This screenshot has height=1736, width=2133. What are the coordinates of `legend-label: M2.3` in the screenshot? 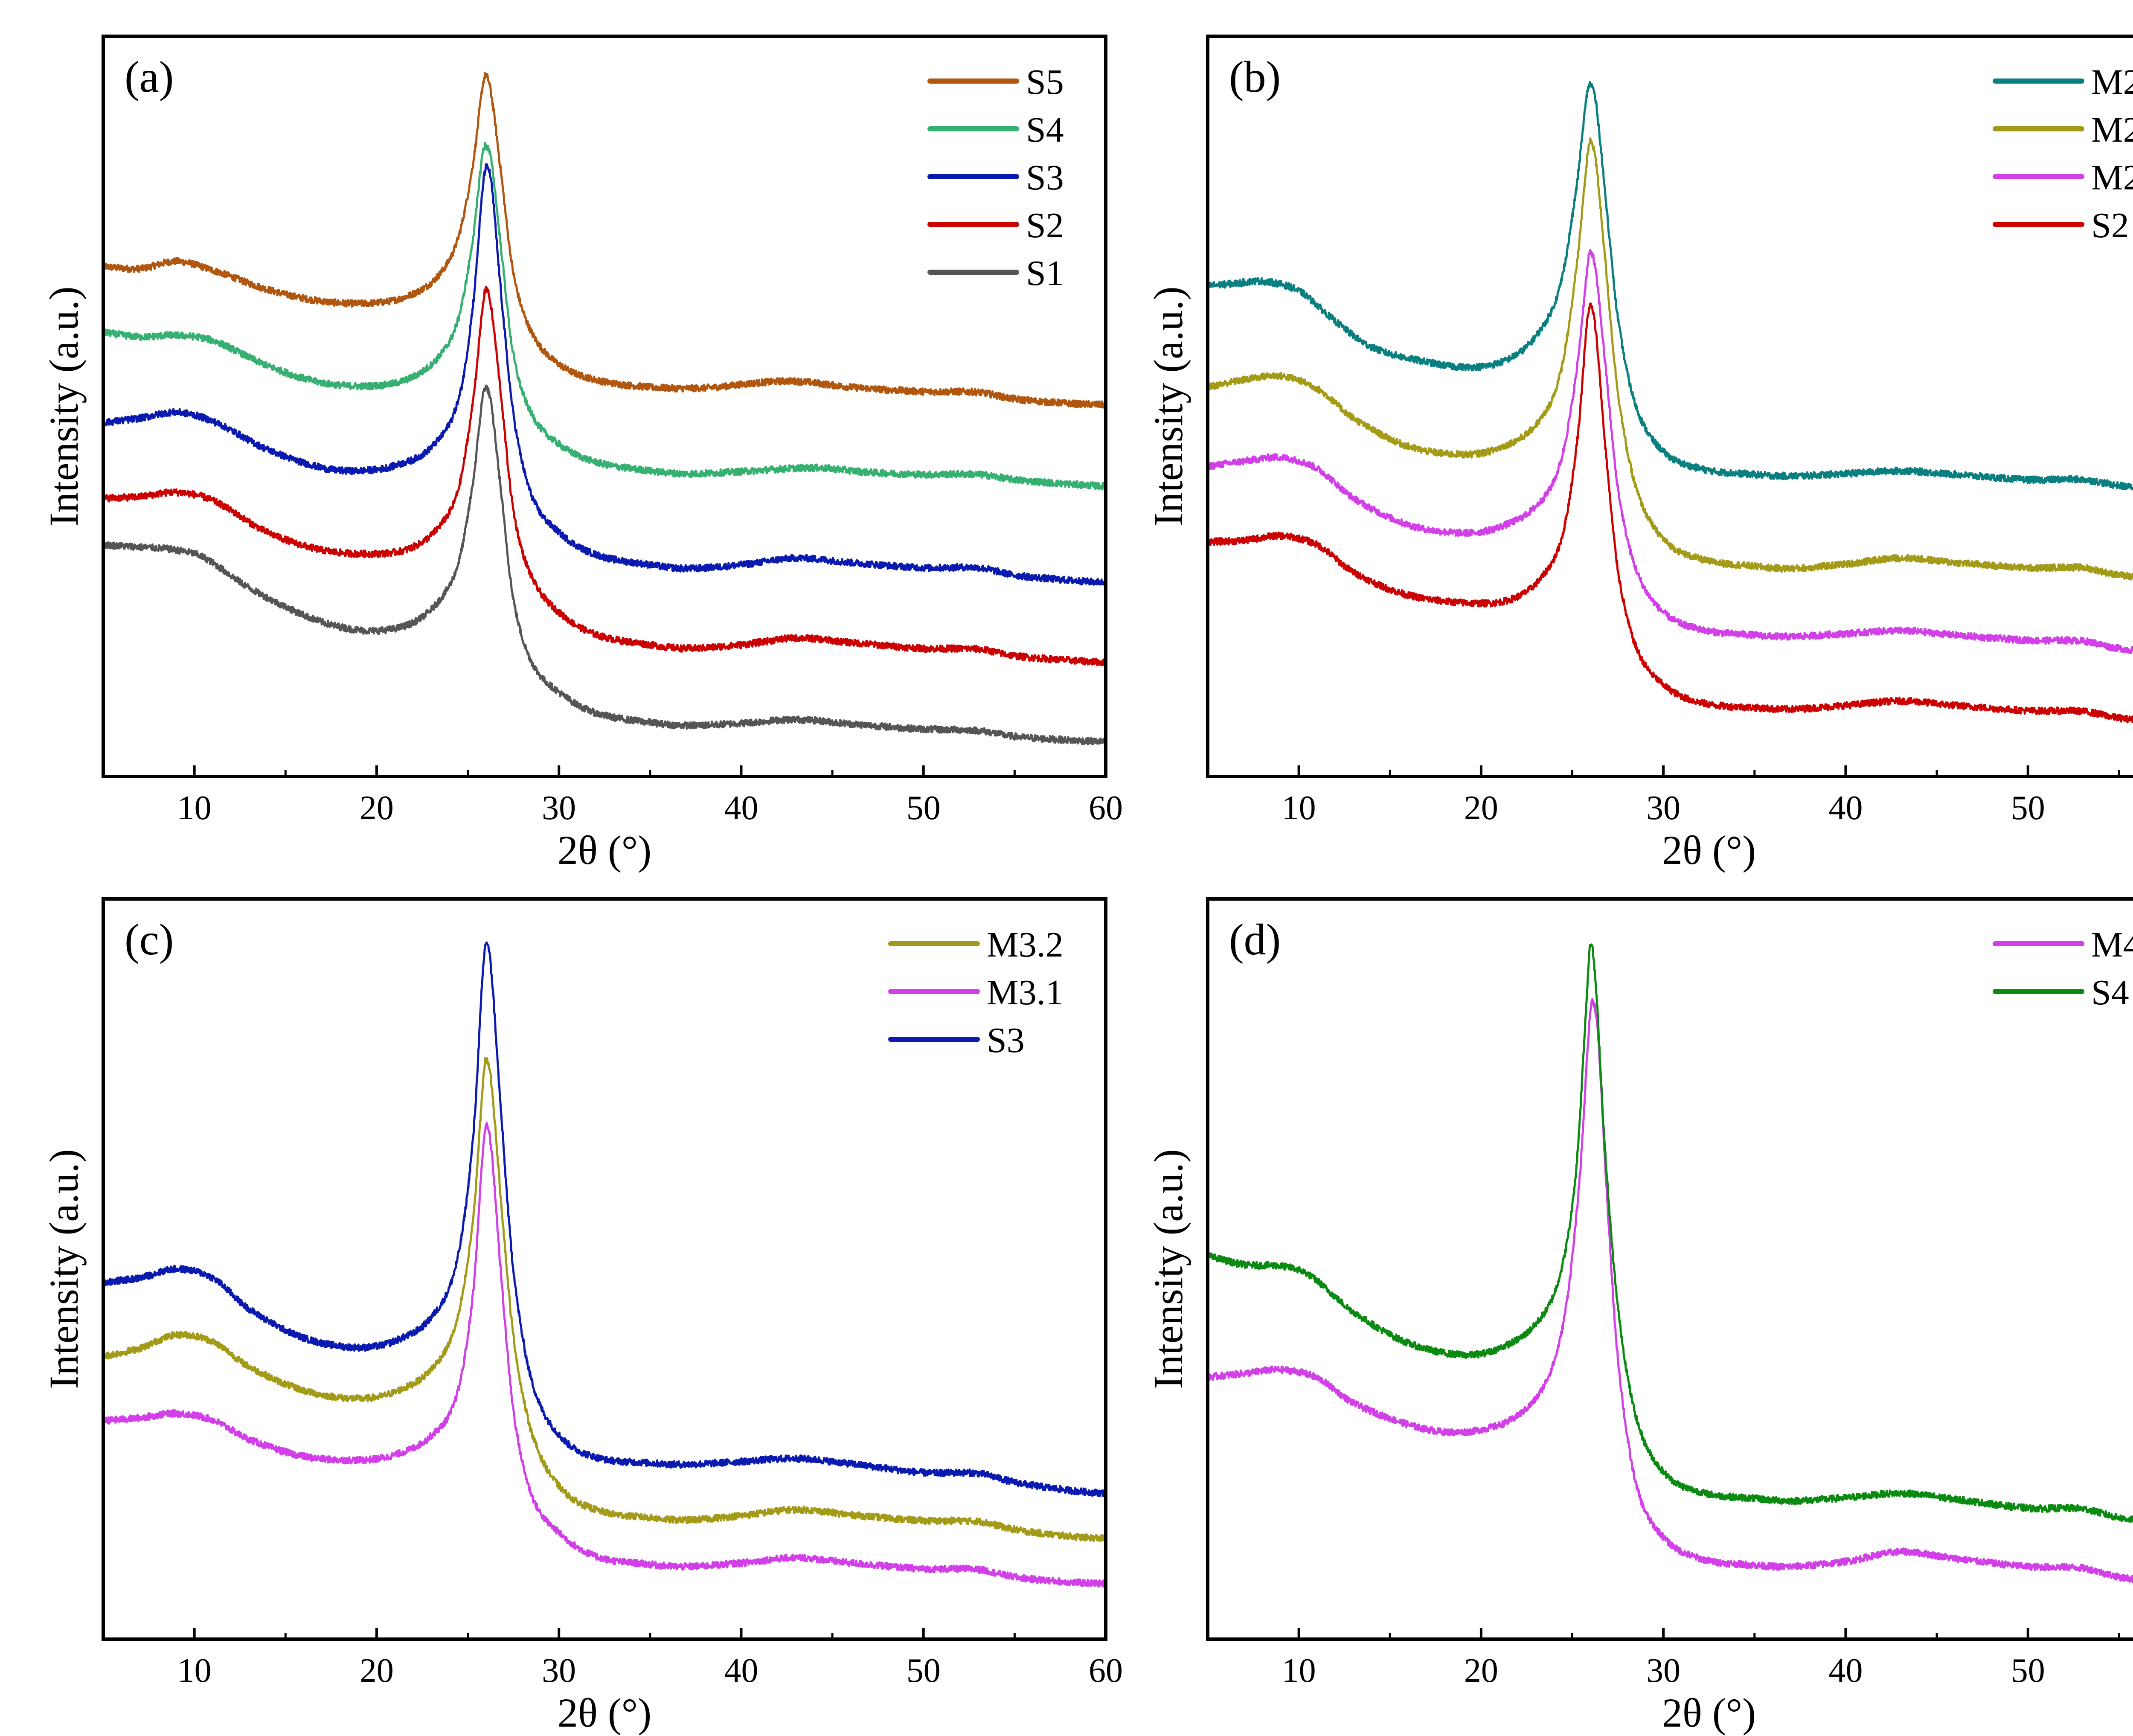 It's located at (2112, 82).